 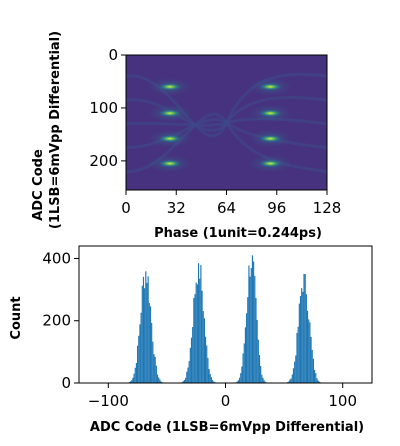 I want to click on histogram-x-tick-label: 0, so click(x=226, y=401).